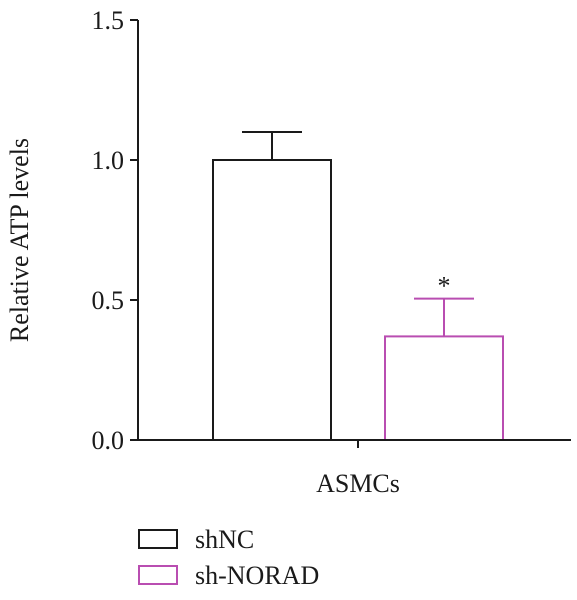  I want to click on y-tick-label: 1.0, so click(108, 160).